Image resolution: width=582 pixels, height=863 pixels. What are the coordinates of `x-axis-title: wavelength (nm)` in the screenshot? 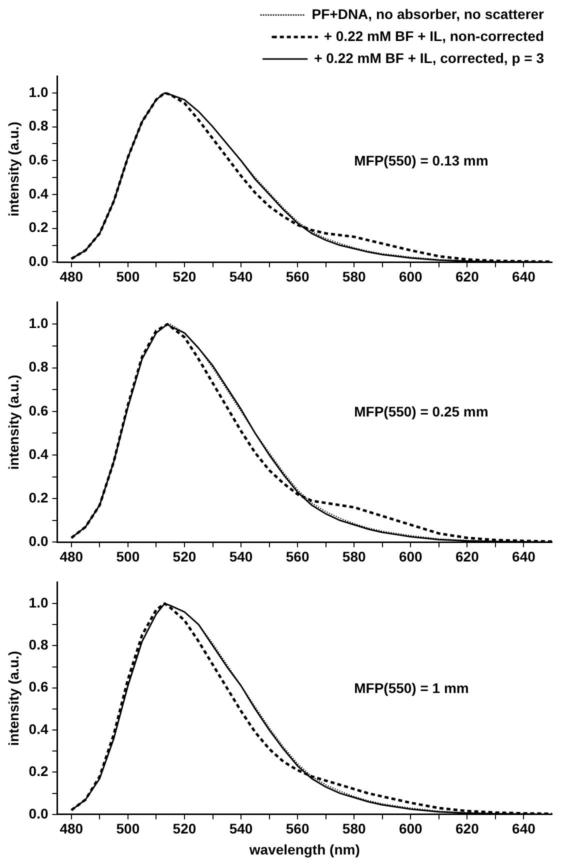 It's located at (304, 849).